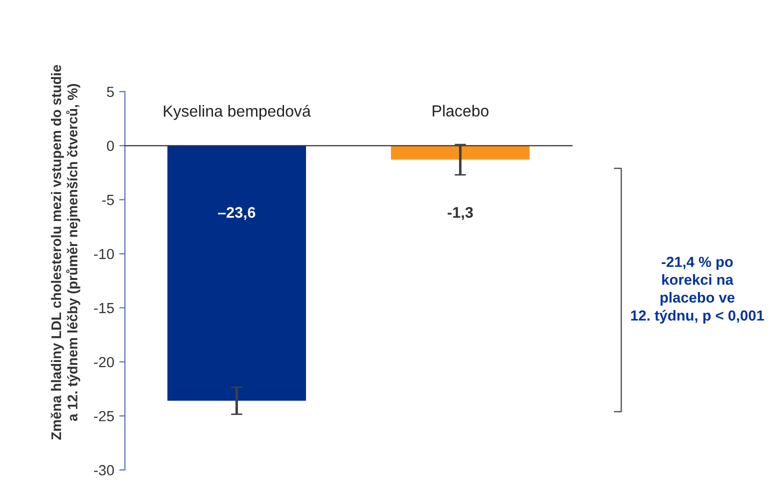  What do you see at coordinates (104, 362) in the screenshot?
I see `y-tick-label: -20` at bounding box center [104, 362].